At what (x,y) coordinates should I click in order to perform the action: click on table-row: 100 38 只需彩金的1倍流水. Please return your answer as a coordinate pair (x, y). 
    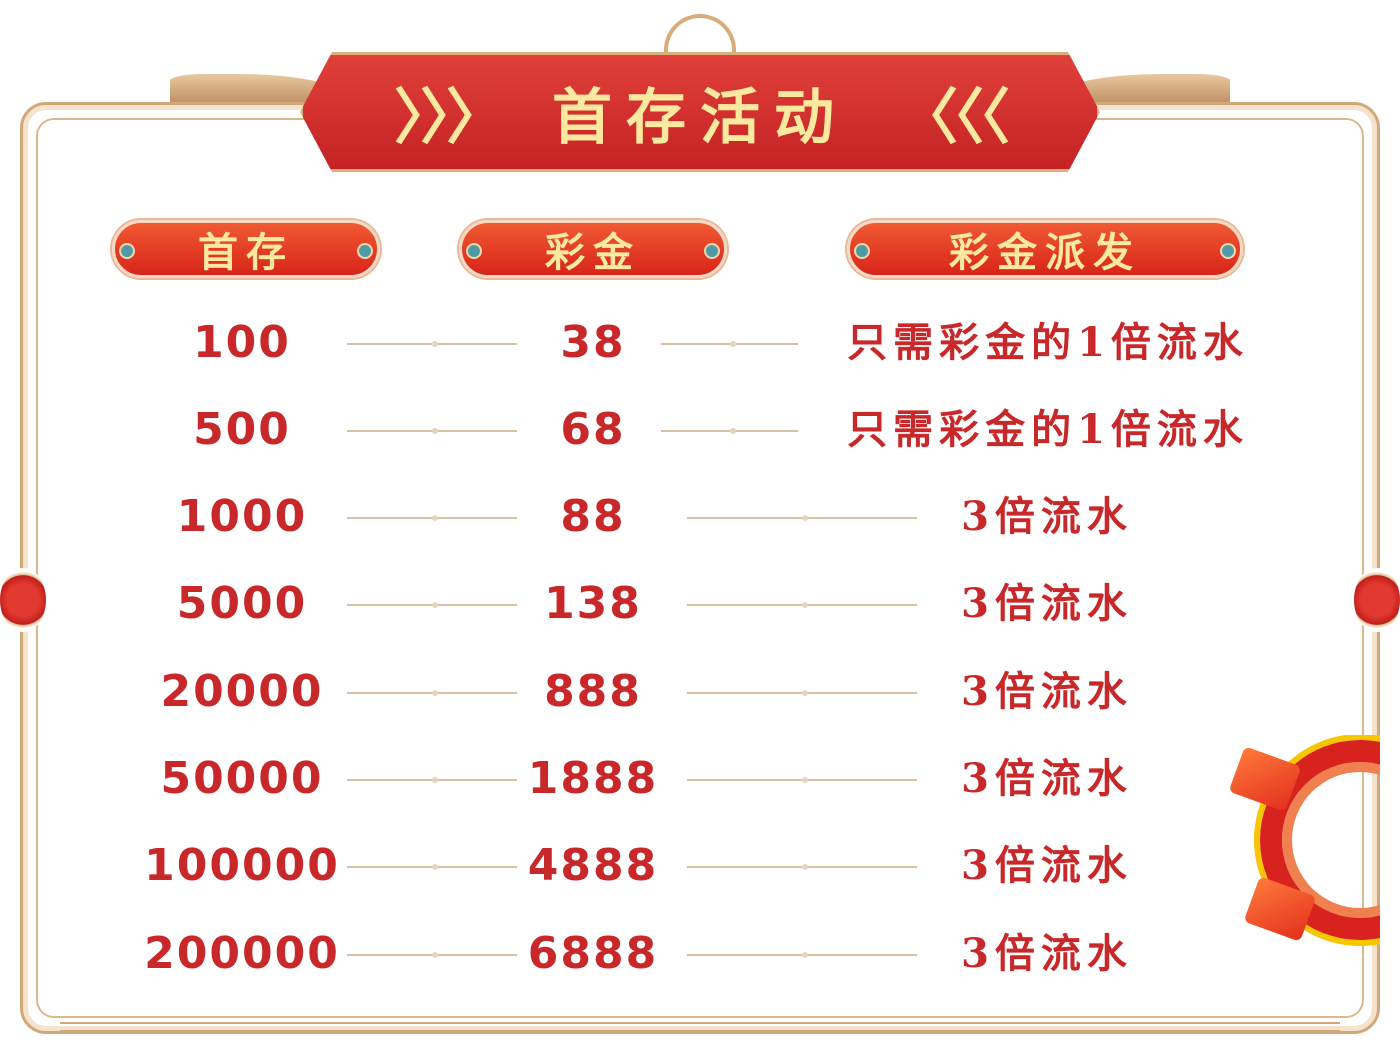
    Looking at the image, I should click on (700, 343).